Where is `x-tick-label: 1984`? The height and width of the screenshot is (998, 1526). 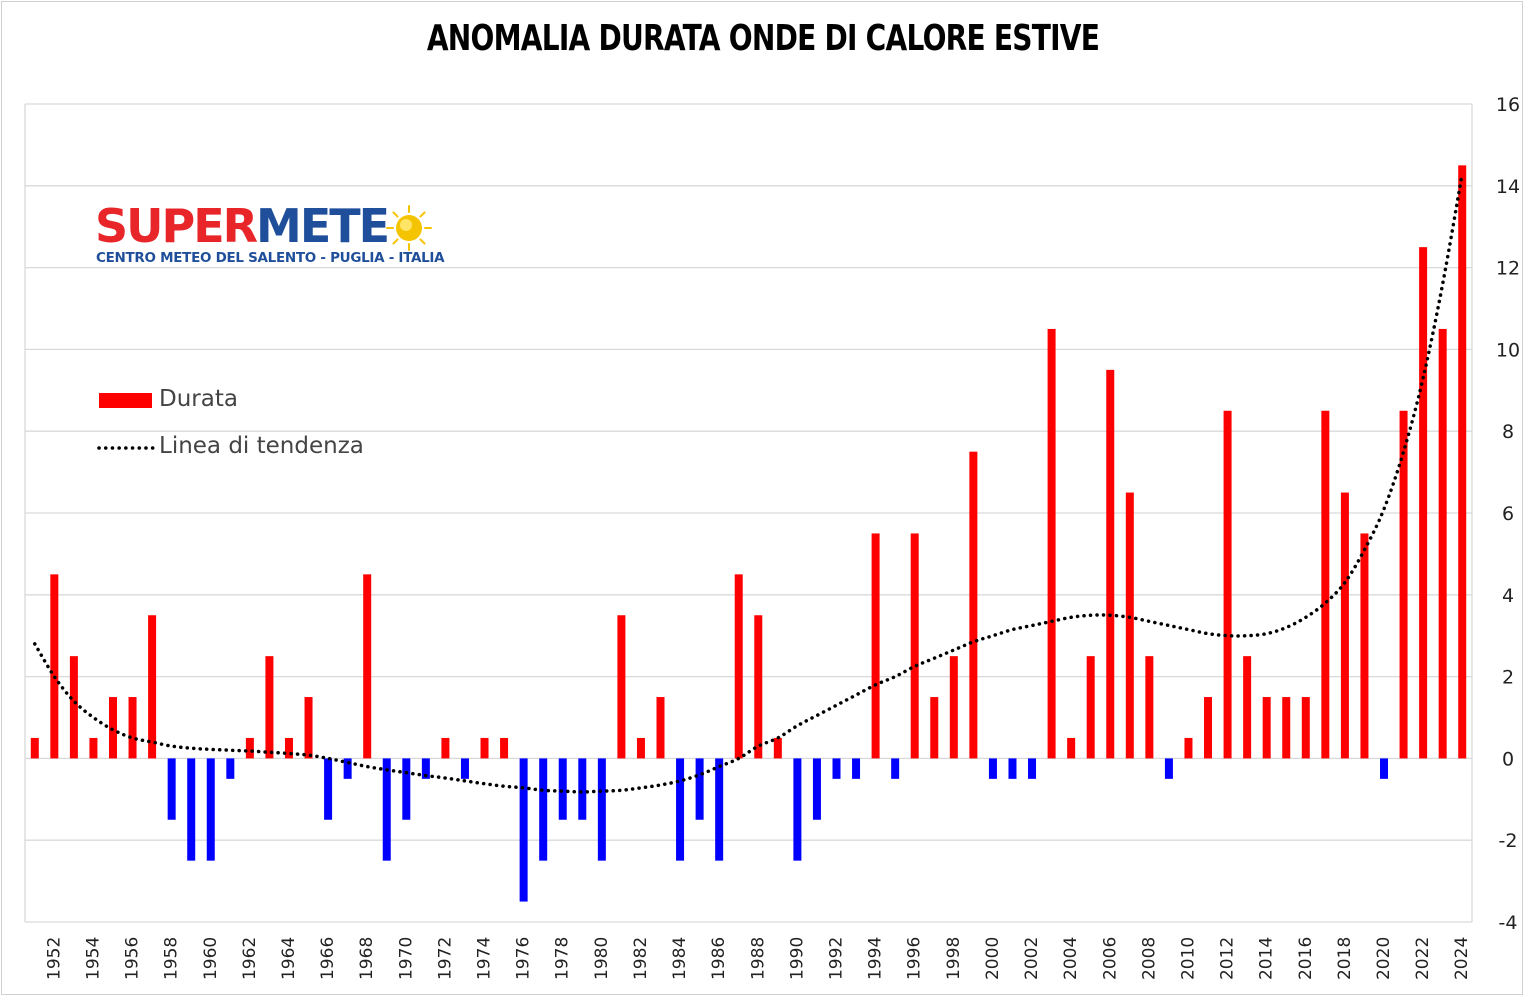 x-tick-label: 1984 is located at coordinates (680, 958).